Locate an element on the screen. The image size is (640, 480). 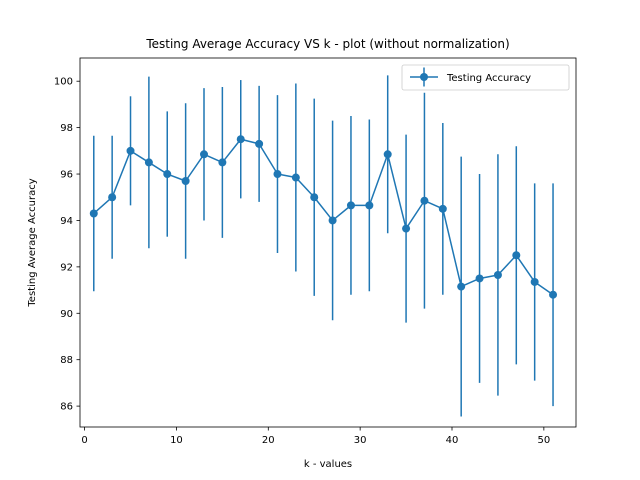
legend-marker-swatch is located at coordinates (424, 77).